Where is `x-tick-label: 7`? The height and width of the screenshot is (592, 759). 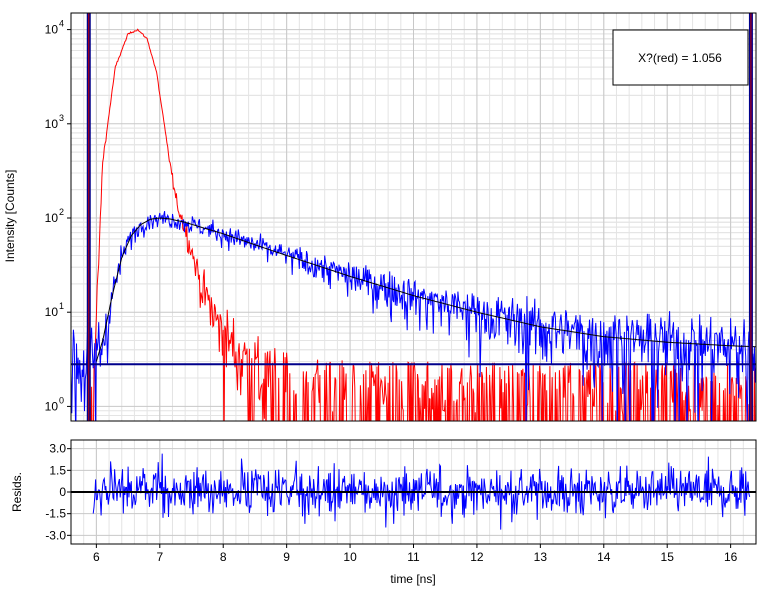
x-tick-label: 7 is located at coordinates (159, 557).